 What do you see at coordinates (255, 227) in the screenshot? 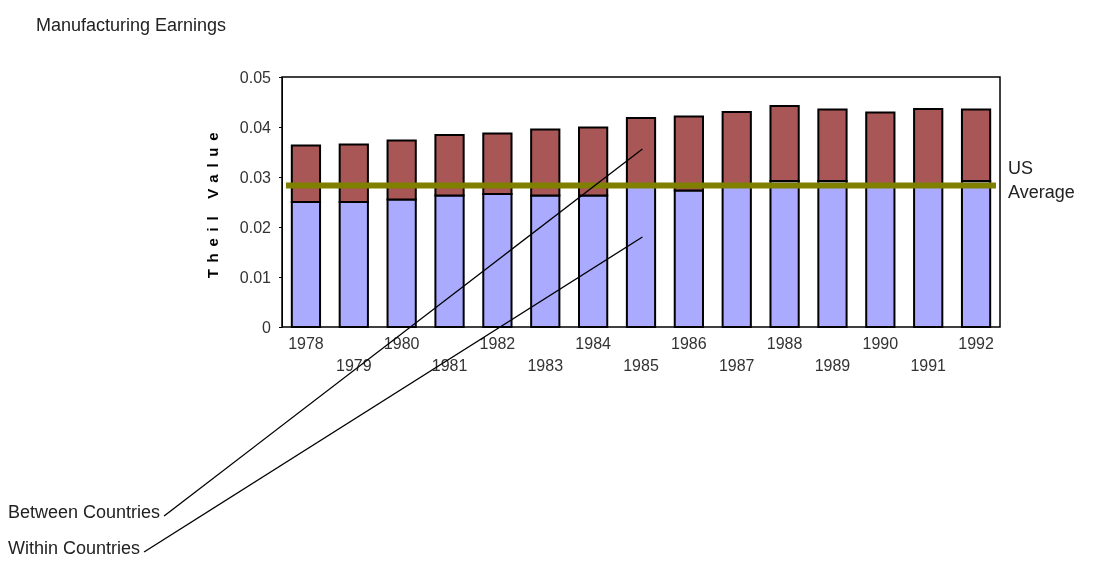
I see `y-tick-label: 0.02` at bounding box center [255, 227].